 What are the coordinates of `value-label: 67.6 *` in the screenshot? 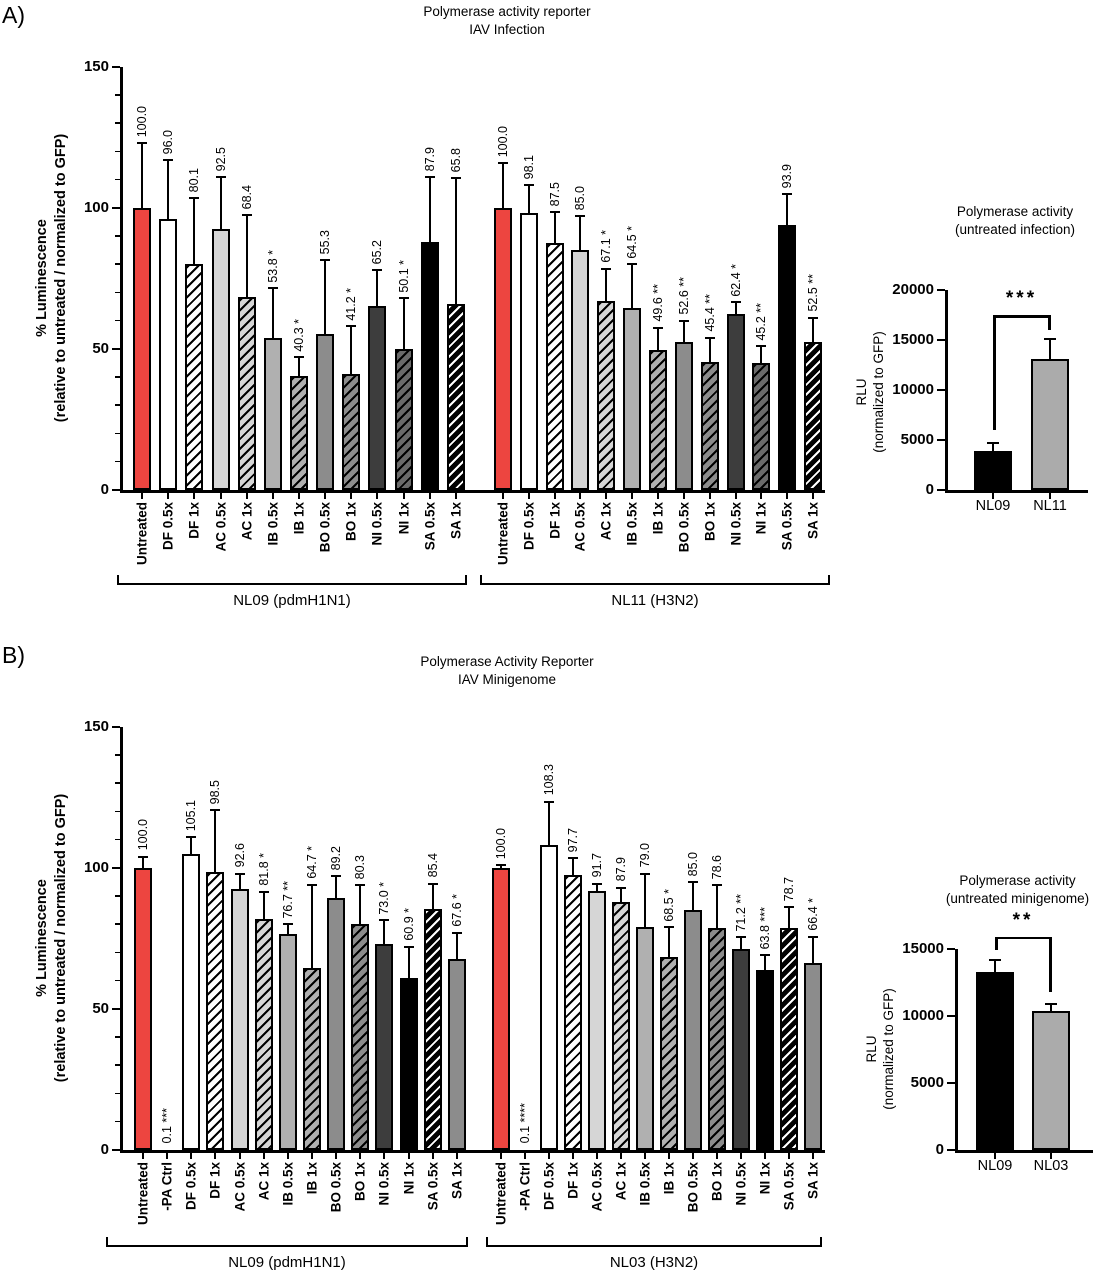 It's located at (456, 910).